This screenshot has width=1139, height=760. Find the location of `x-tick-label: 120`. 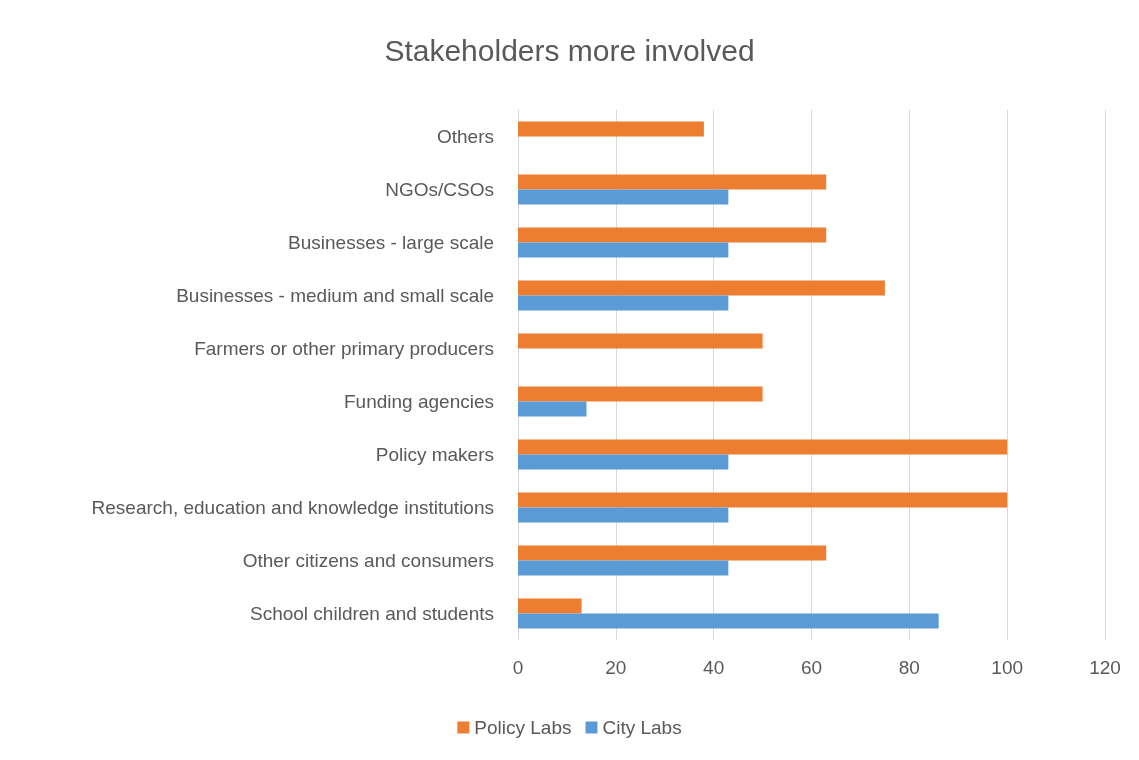

x-tick-label: 120 is located at coordinates (1105, 667).